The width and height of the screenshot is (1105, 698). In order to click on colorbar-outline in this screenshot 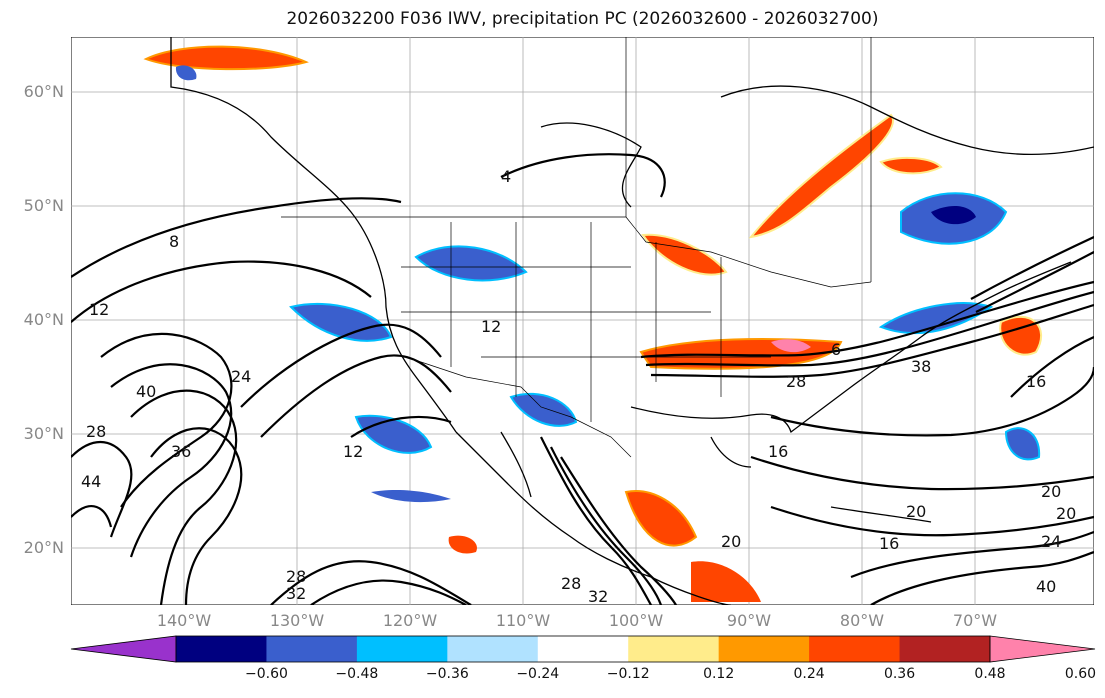, I will do `click(583, 649)`.